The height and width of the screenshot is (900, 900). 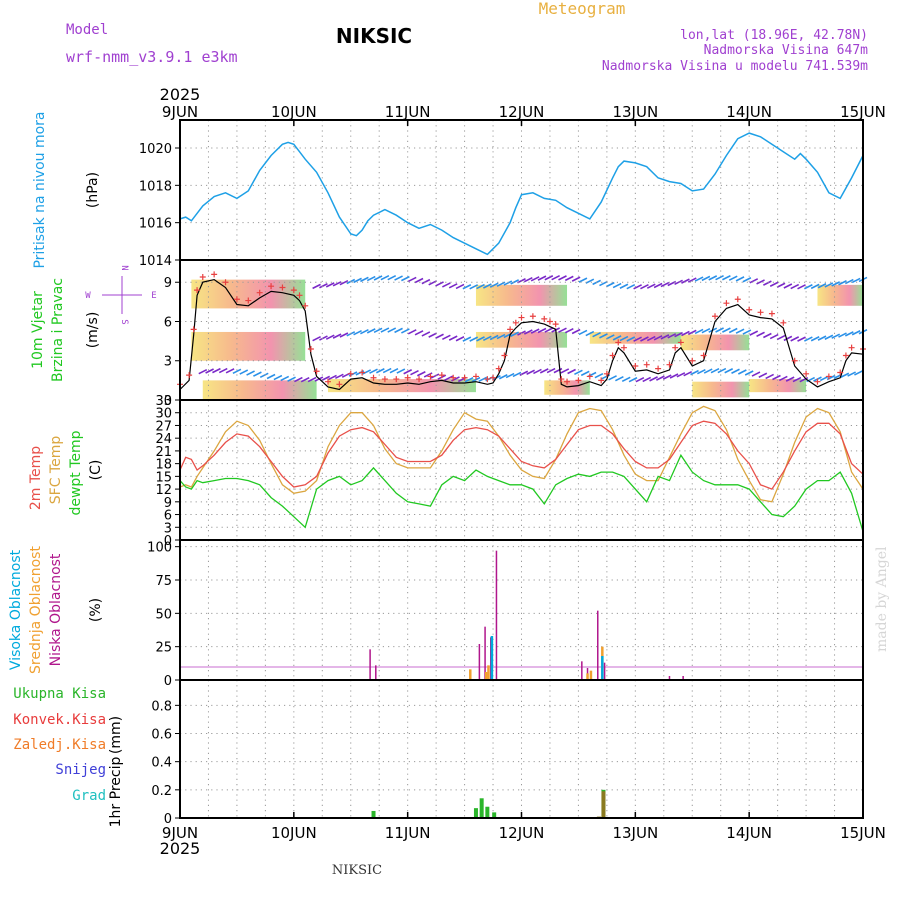 I want to click on ytick-label: 18, so click(x=163, y=465).